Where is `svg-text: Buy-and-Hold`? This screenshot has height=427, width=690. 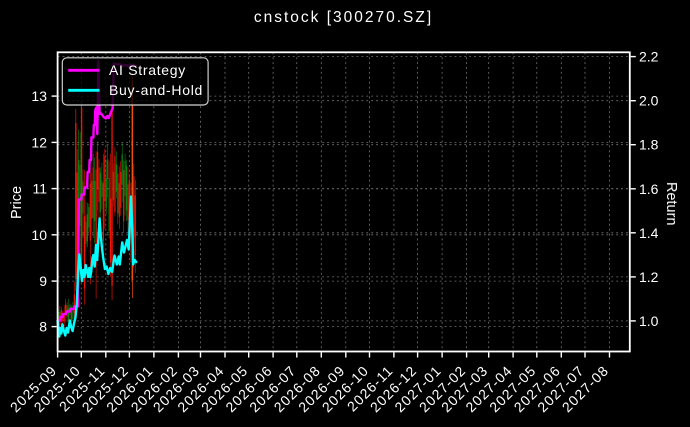
svg-text: Buy-and-Hold is located at coordinates (156, 90).